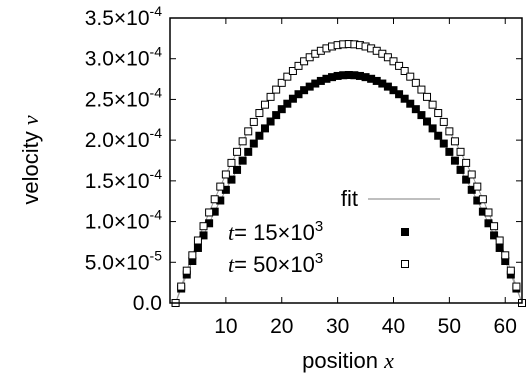  Describe the element at coordinates (334, 231) in the screenshot. I see `legend: fit t= 15×103 t= 50×103` at that location.